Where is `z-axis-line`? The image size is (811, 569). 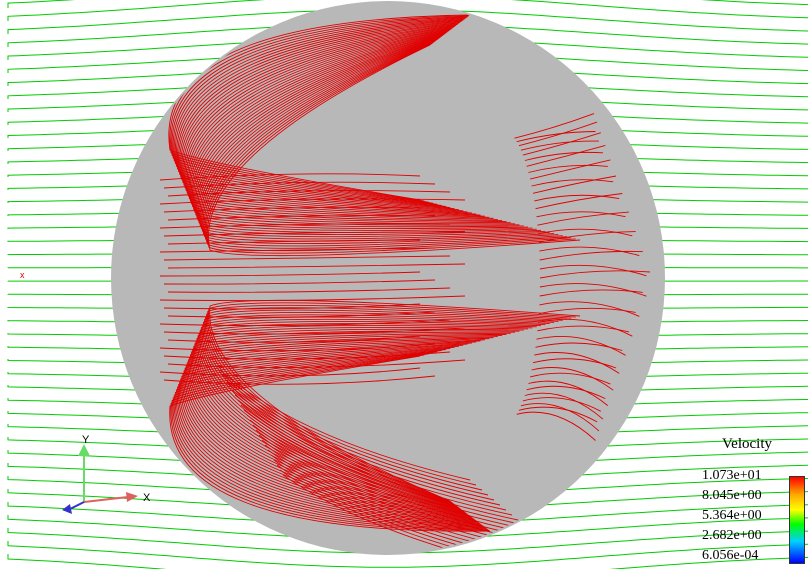 z-axis-line is located at coordinates (77, 505).